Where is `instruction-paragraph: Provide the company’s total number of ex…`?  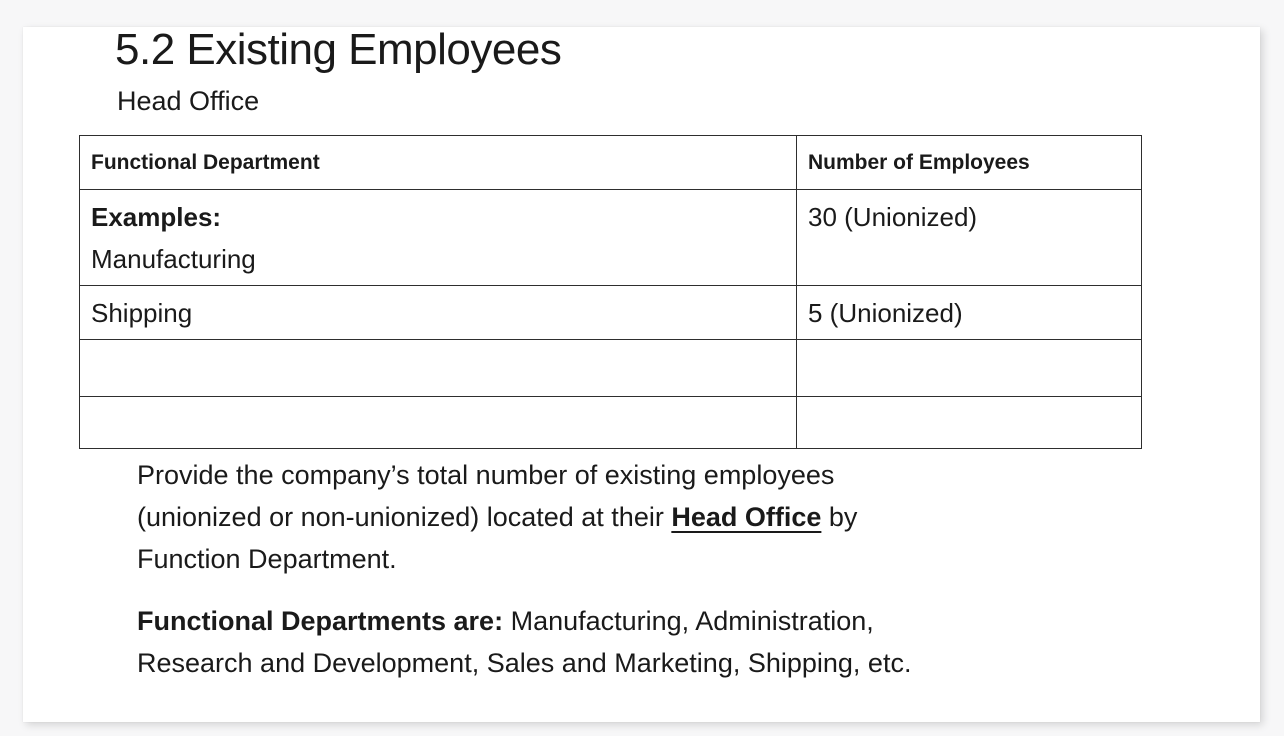
instruction-paragraph: Provide the company’s total number of ex… is located at coordinates (497, 517).